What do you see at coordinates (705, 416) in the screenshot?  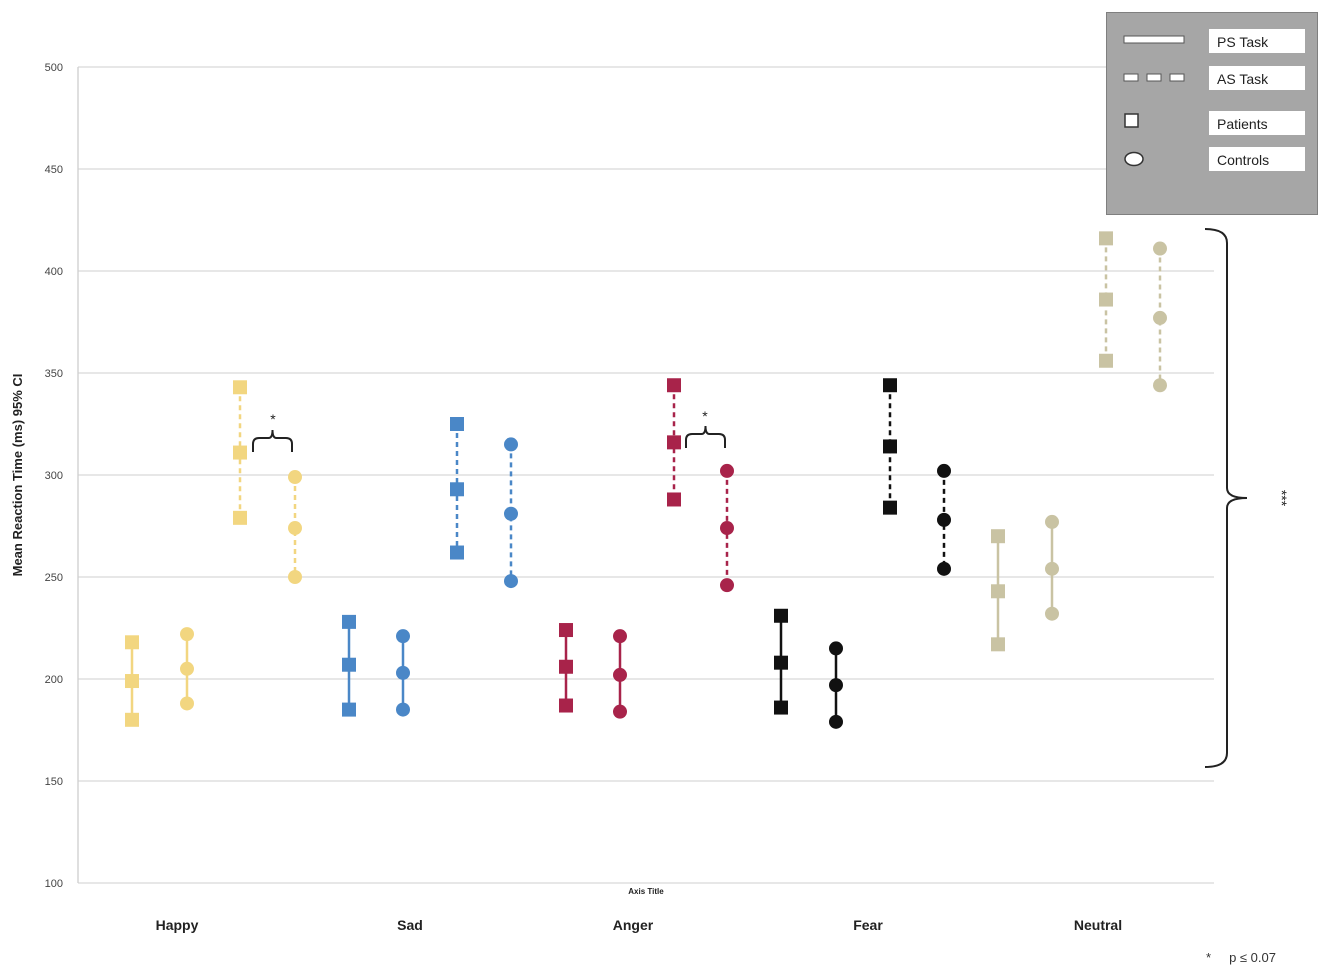 I see `anger-significance-star: *` at bounding box center [705, 416].